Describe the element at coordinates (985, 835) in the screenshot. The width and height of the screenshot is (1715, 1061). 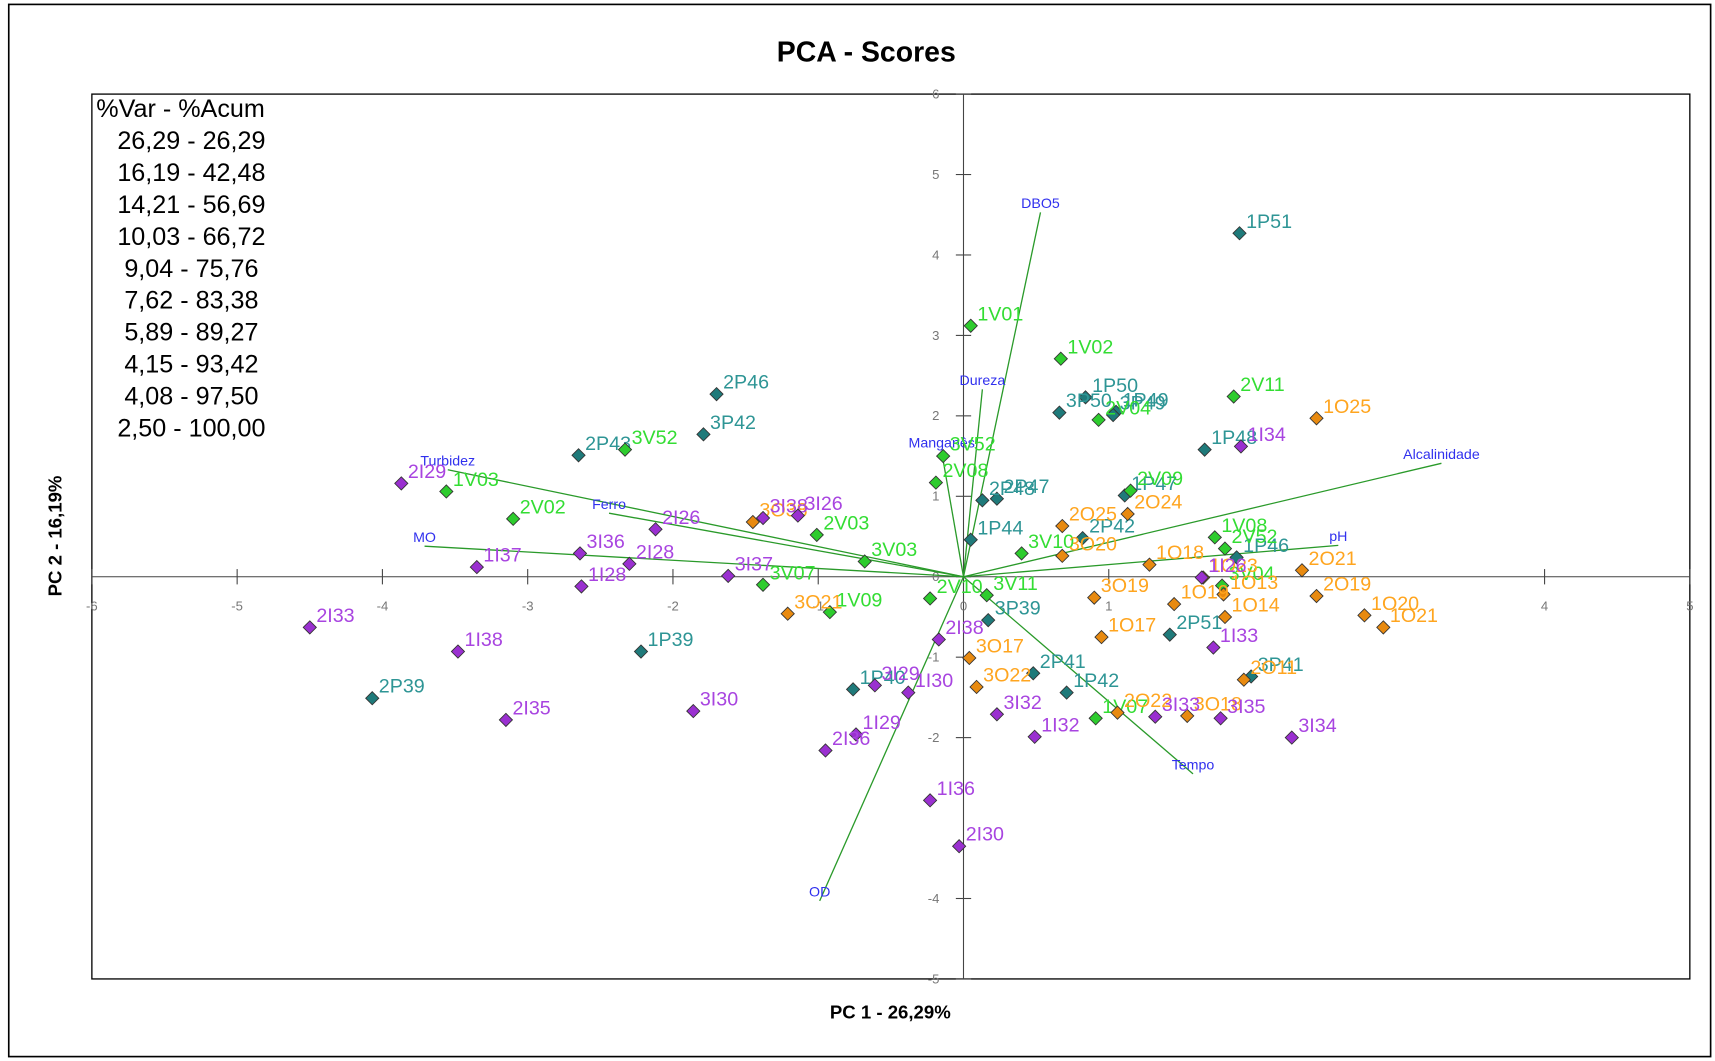
I see `point-label: 2I30` at that location.